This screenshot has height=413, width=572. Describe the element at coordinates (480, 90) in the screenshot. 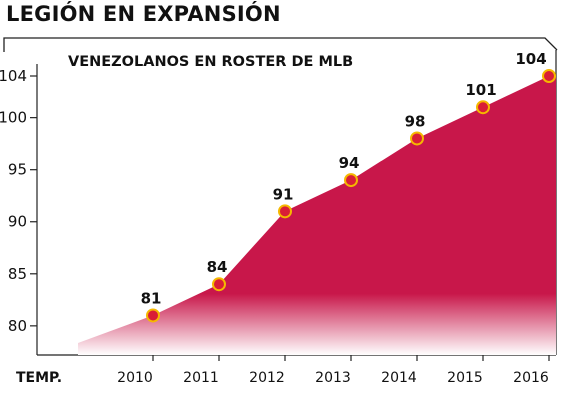

I see `data-label: 101` at that location.